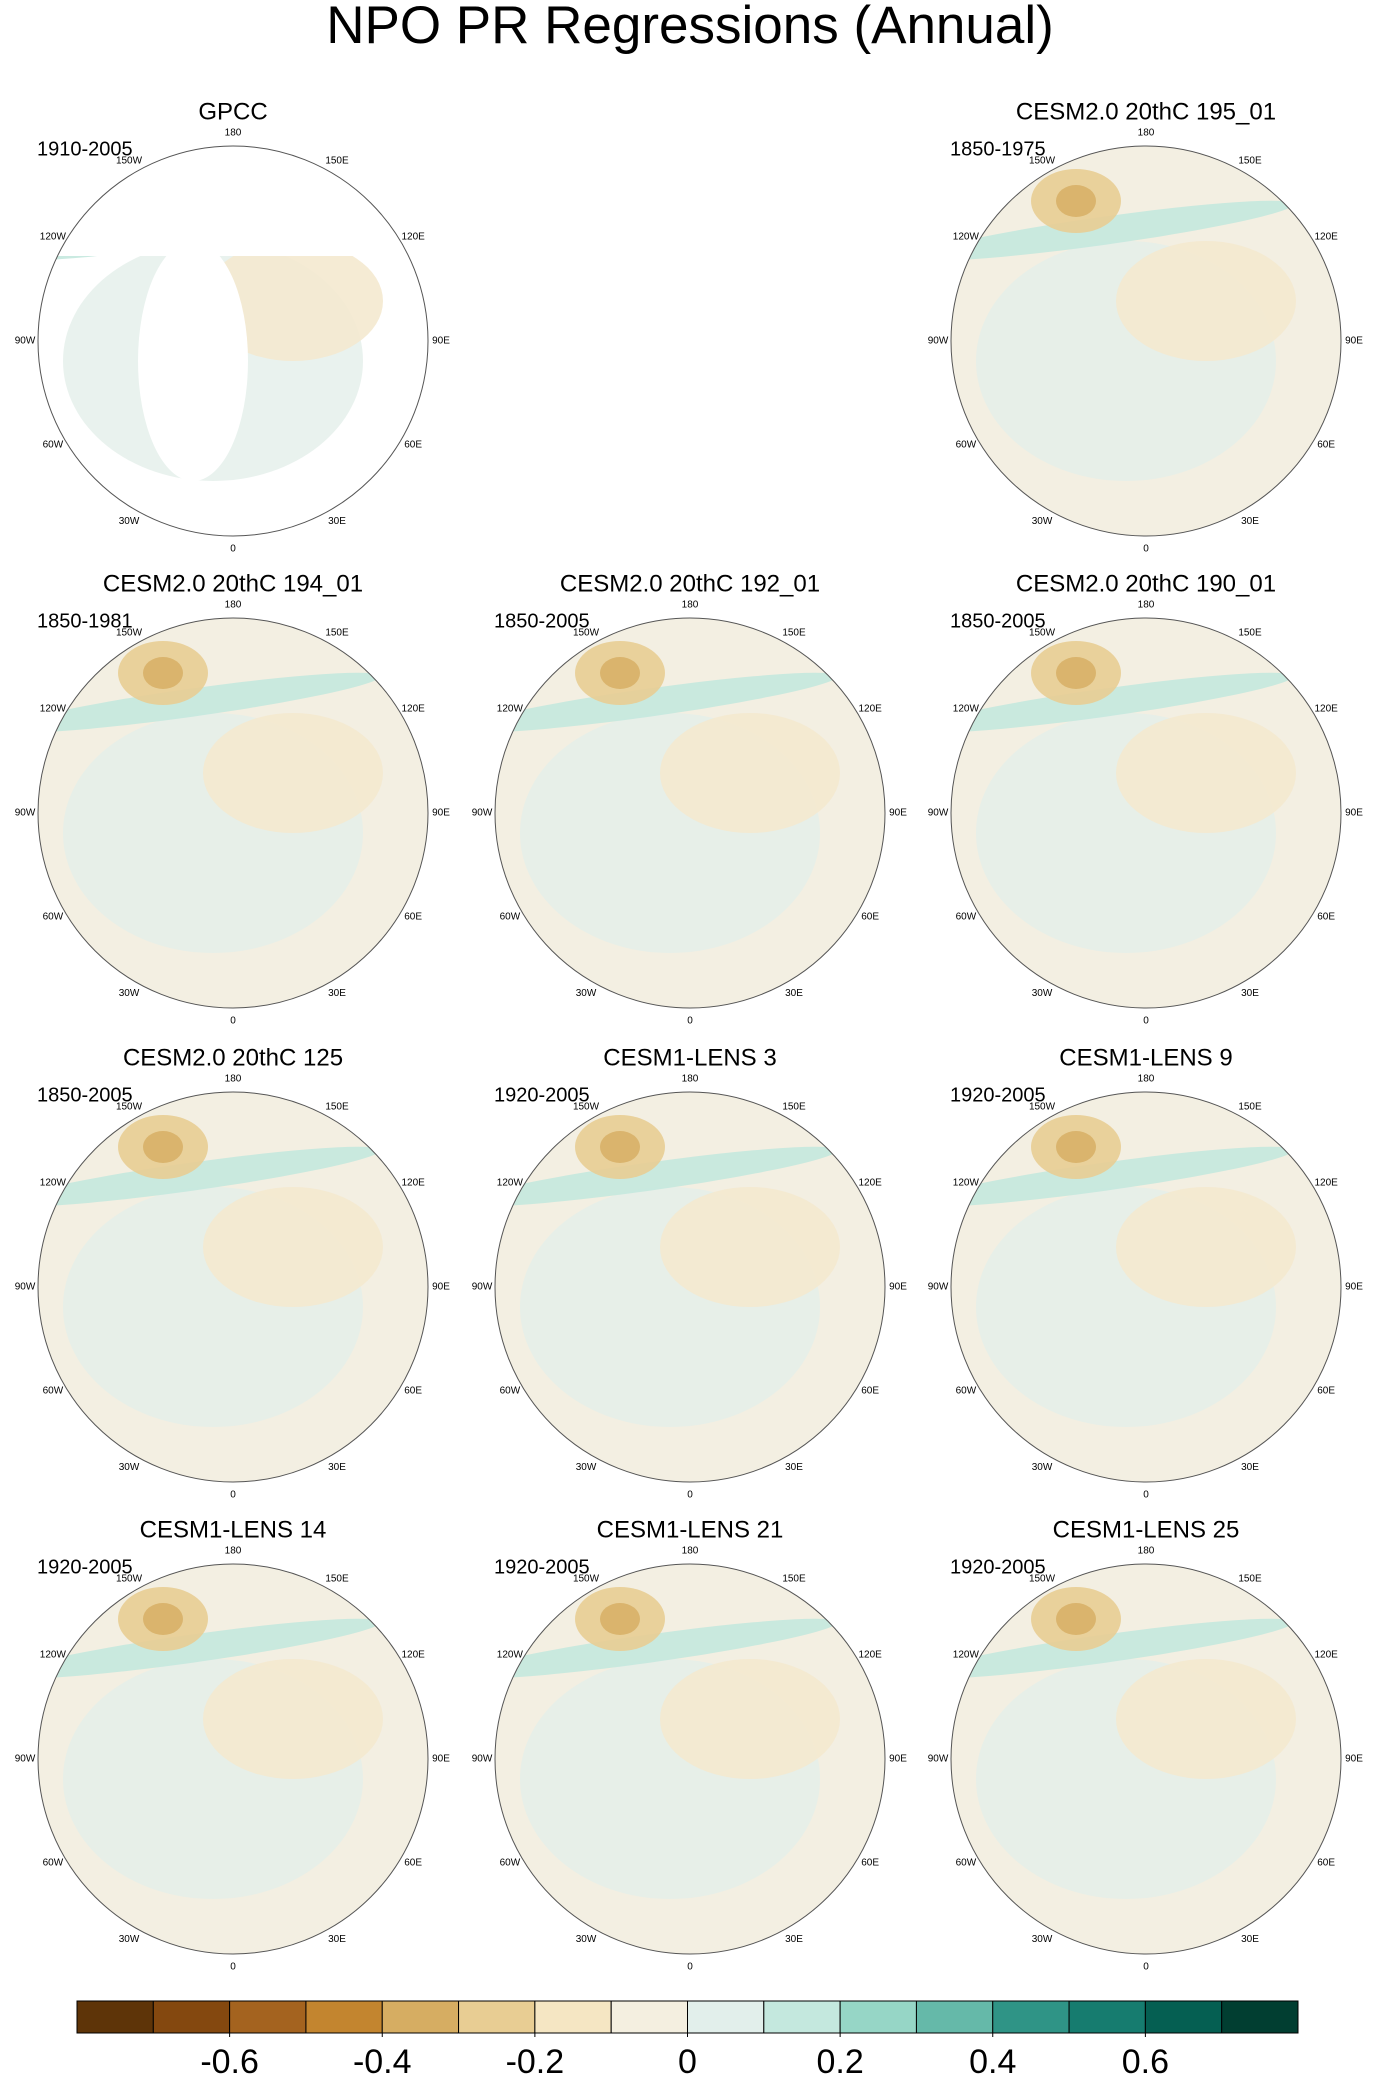  What do you see at coordinates (229, 2062) in the screenshot?
I see `colorbar-tick-label: -0.6` at bounding box center [229, 2062].